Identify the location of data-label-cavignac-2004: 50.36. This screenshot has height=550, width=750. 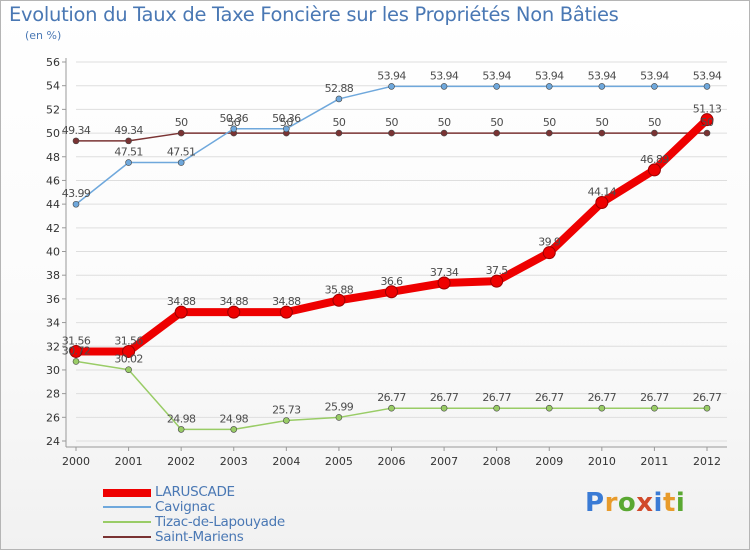
(286, 118).